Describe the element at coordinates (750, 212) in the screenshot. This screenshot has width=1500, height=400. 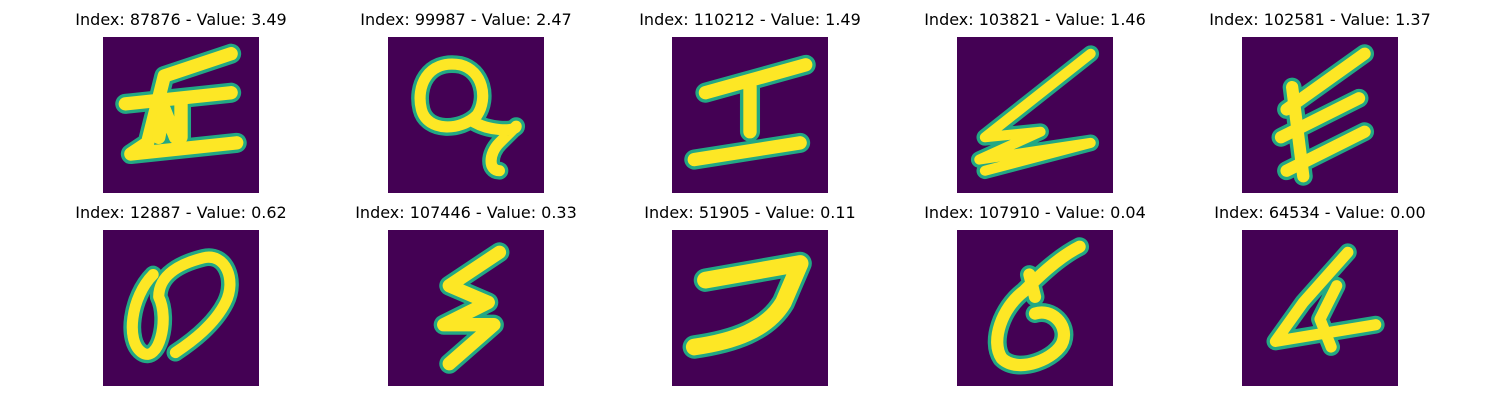
I see `image-title: Index: 51905 - Value: 0.11` at that location.